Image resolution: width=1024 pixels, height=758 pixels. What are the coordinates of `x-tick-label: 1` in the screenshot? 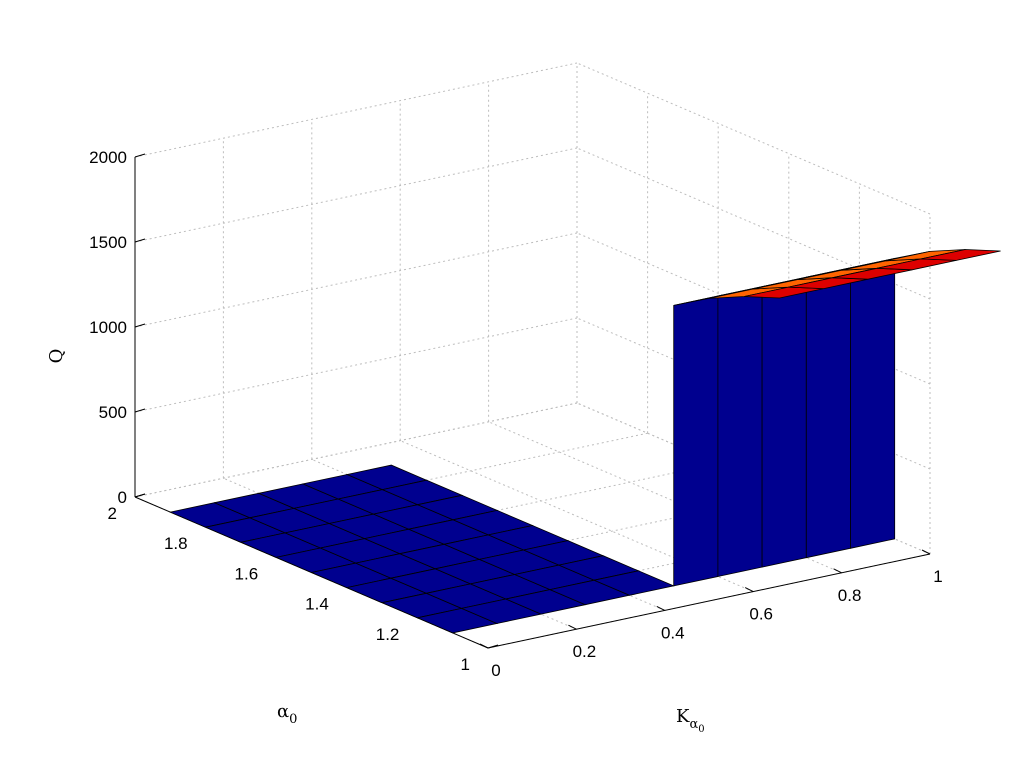 It's located at (937, 576).